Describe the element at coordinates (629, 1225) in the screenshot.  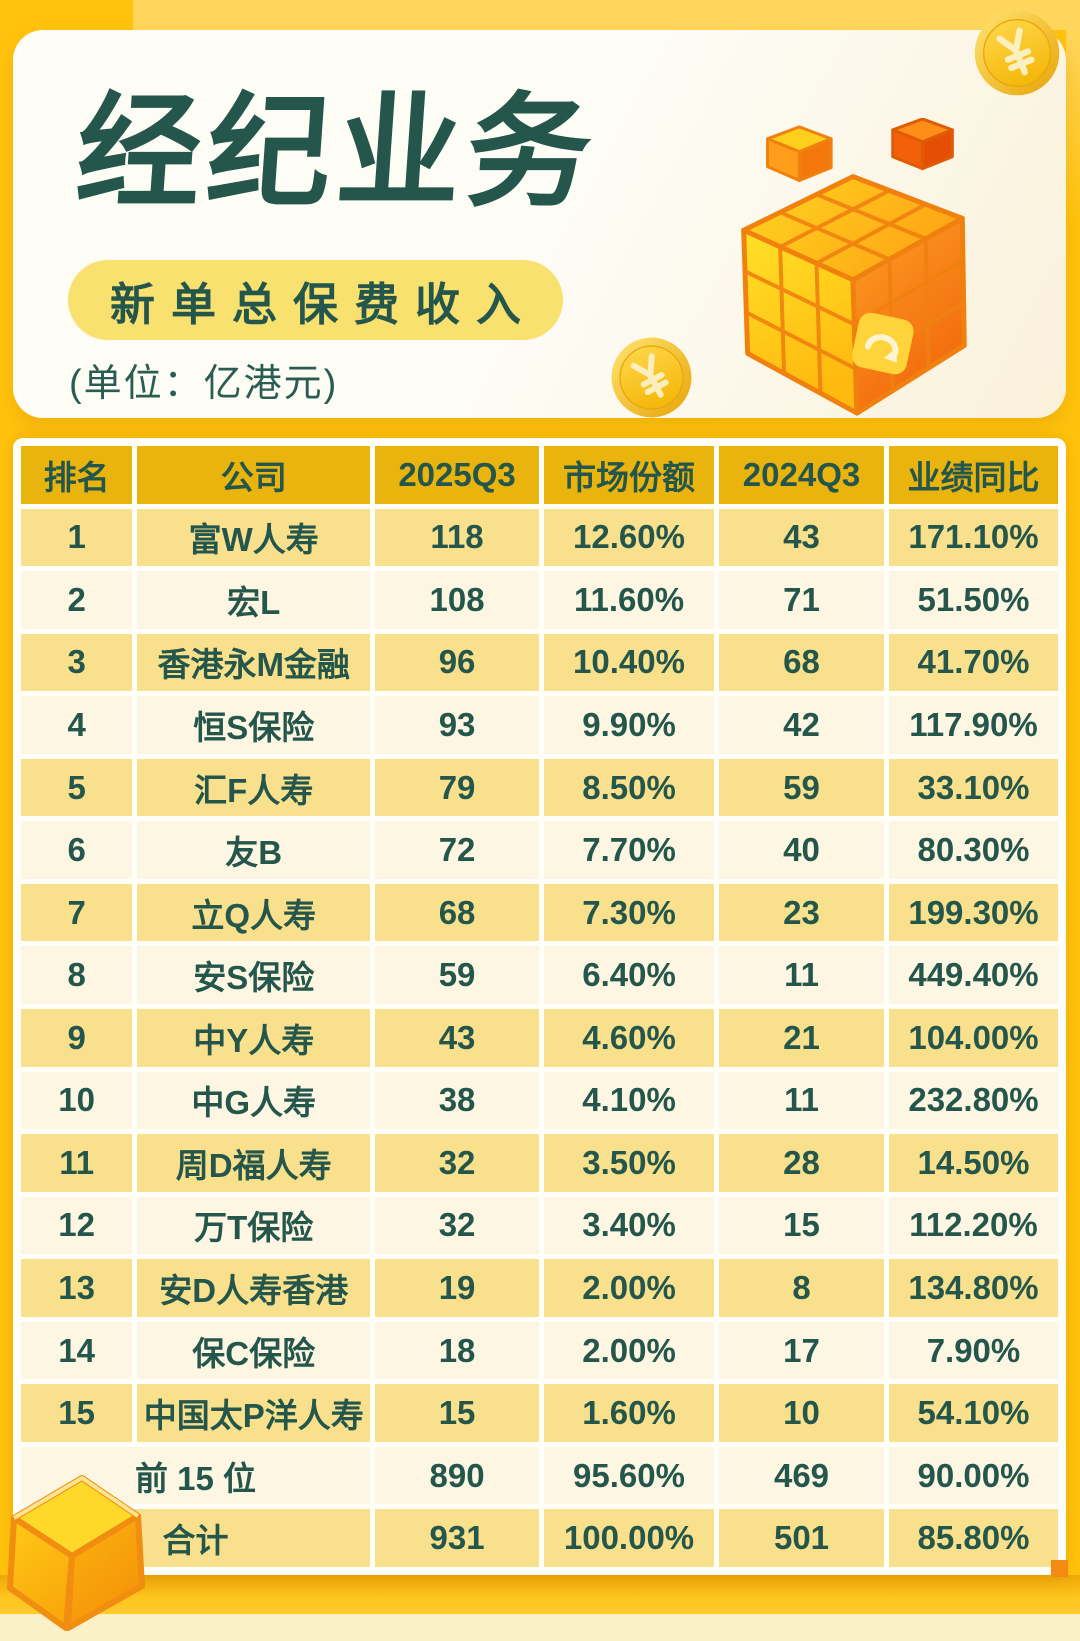
I see `value-cell: 3.40%` at that location.